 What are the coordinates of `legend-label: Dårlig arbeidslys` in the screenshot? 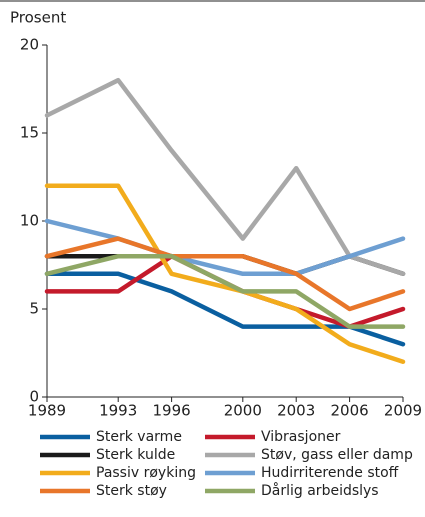 It's located at (320, 490).